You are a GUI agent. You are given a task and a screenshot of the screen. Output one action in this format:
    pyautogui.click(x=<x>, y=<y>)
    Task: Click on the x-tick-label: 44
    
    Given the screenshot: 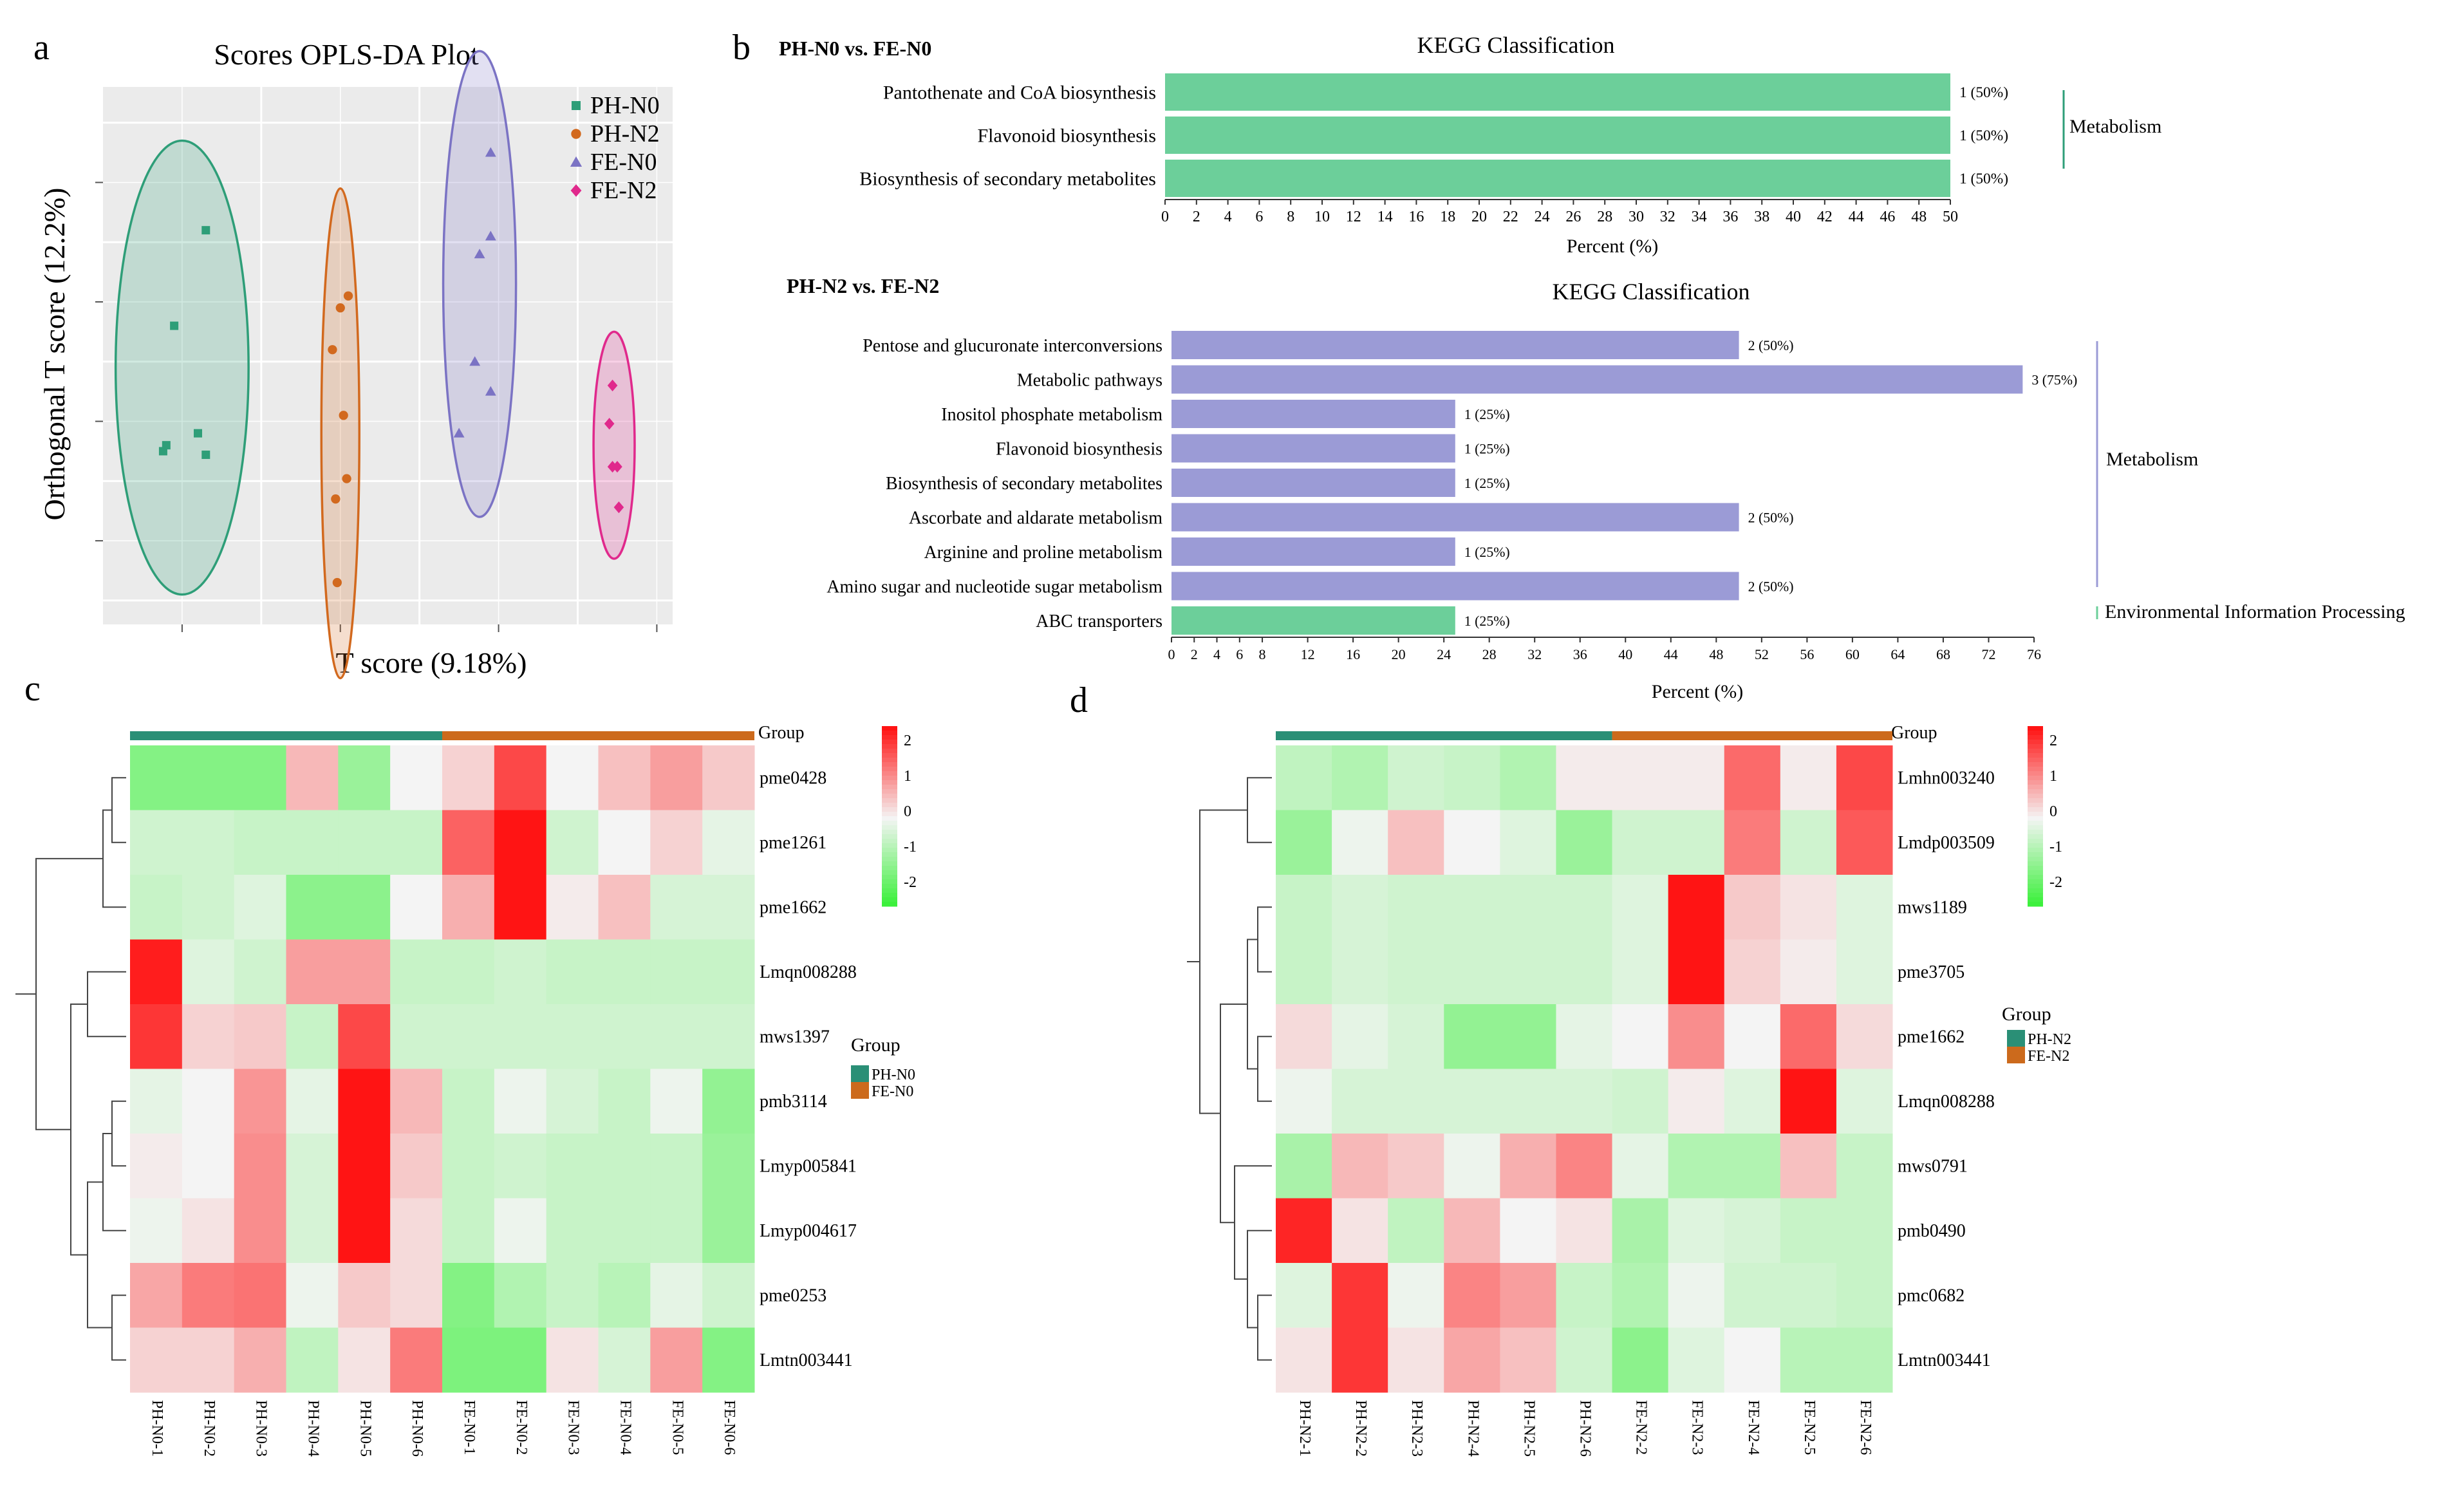 What is the action you would take?
    pyautogui.click(x=1671, y=654)
    